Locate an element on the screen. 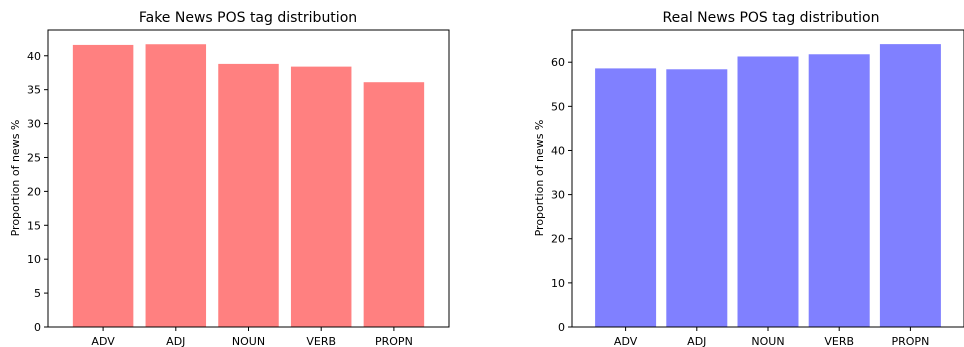 Image resolution: width=964 pixels, height=347 pixels. y-tick-label: 25 is located at coordinates (34, 157).